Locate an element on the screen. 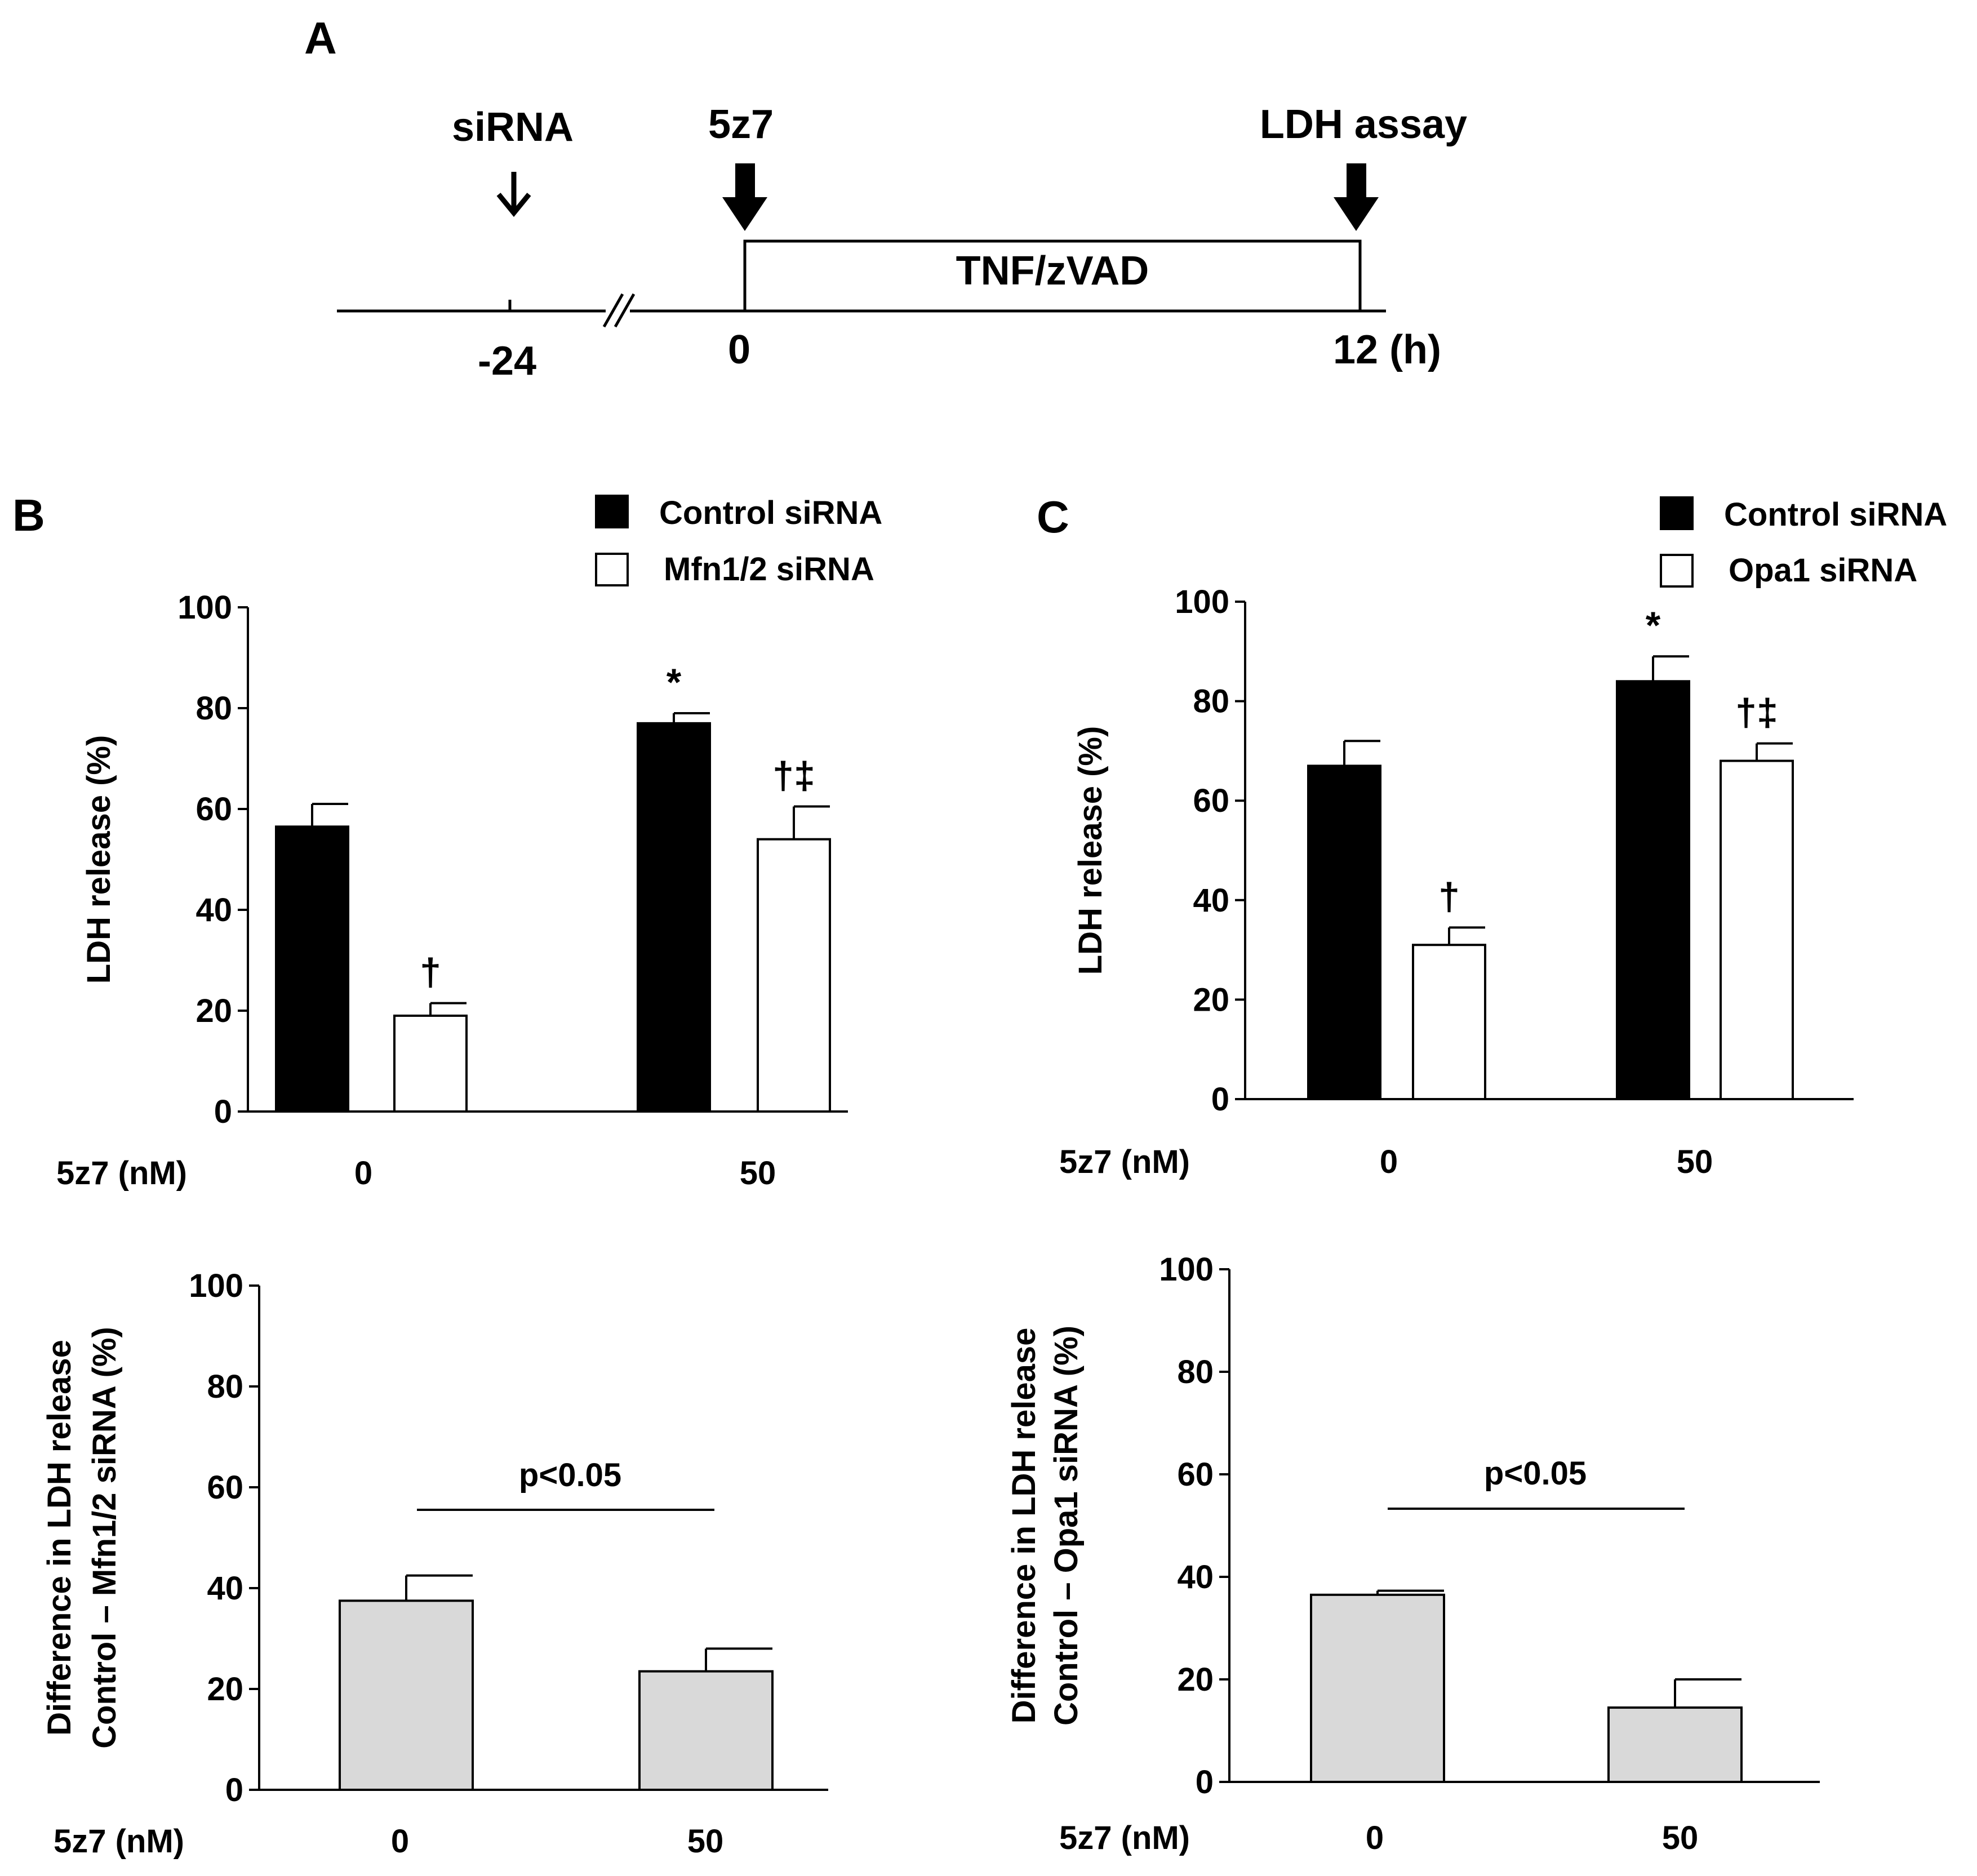 Image resolution: width=1977 pixels, height=1876 pixels. y-axis-label: Control – Mfn1/2 siRNA (%) is located at coordinates (104, 1538).